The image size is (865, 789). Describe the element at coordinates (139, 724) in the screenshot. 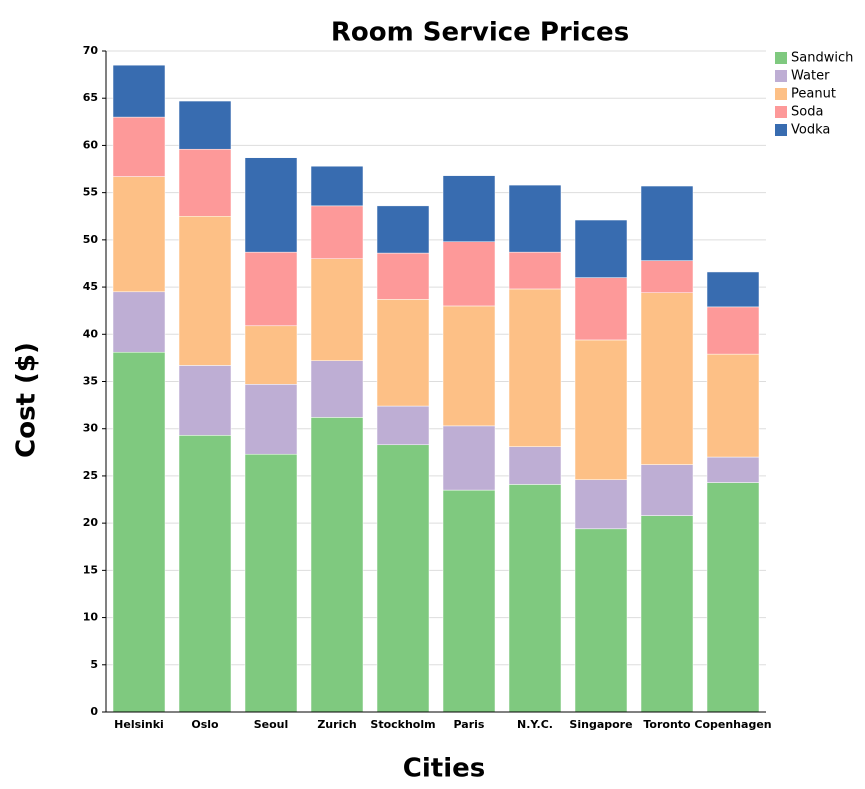

I see `x-tick-label: Helsinki` at that location.